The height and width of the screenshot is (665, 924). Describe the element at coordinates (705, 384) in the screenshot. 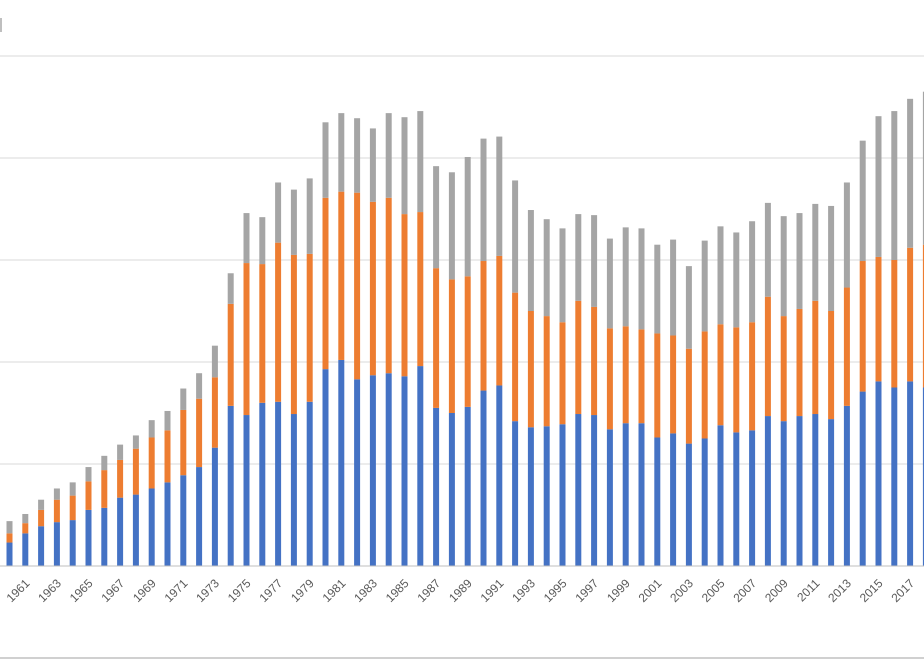

I see `bar-segment-2004-s2` at that location.